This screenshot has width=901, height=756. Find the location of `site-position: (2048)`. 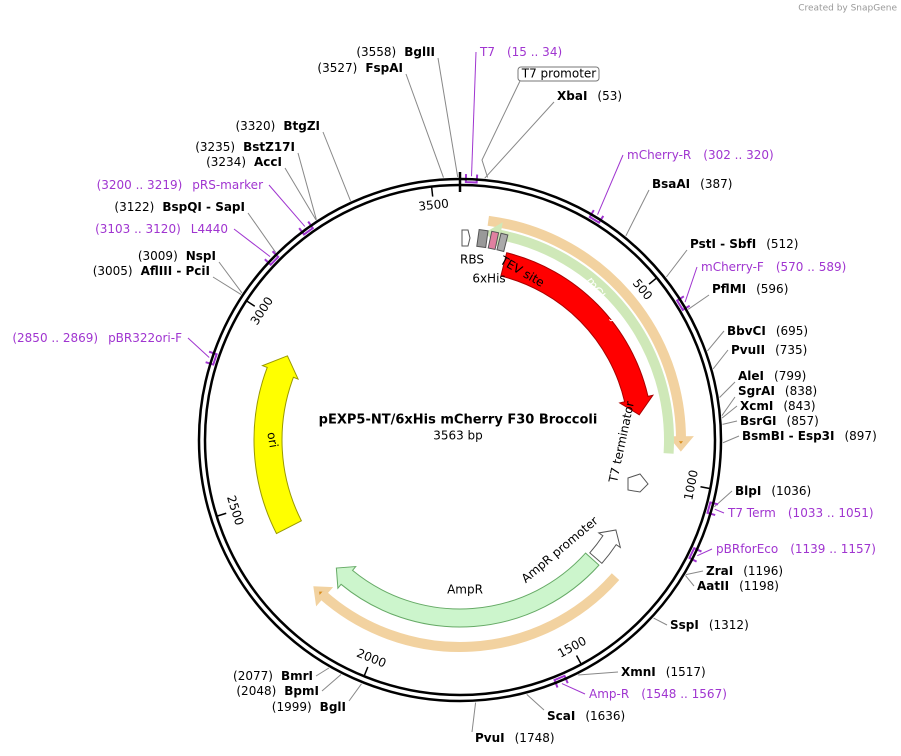

site-position: (2048) is located at coordinates (256, 691).